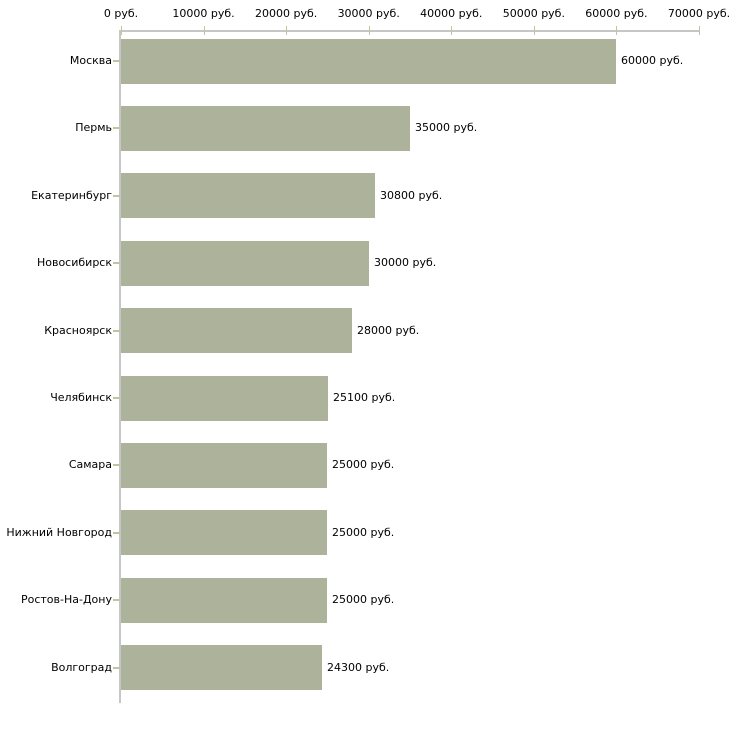 The height and width of the screenshot is (730, 730). I want to click on category-label: Екатеринбург, so click(71, 195).